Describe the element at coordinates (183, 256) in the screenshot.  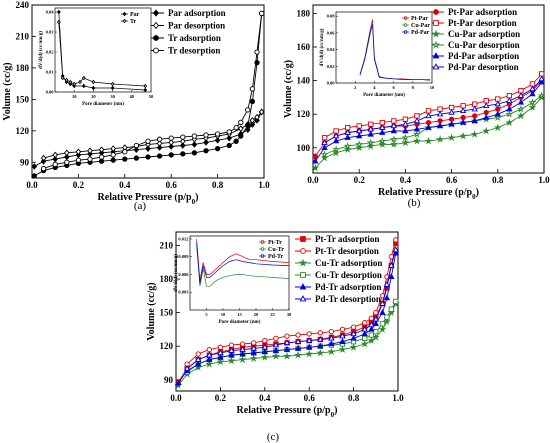
I see `inset-y-tick-label: 0.009` at that location.